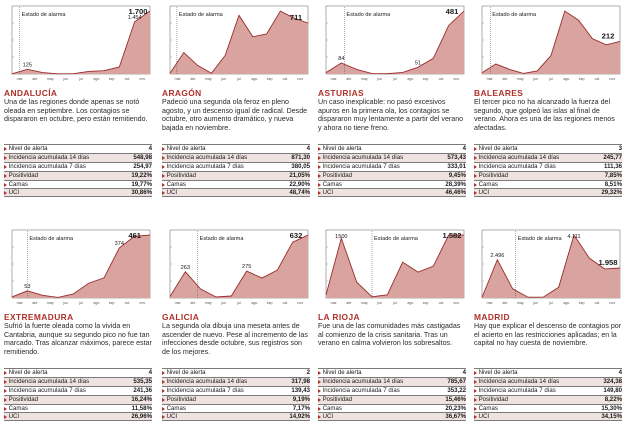 This screenshot has width=624, height=446. What do you see at coordinates (611, 417) in the screenshot?
I see `stat-value: 34,15%` at bounding box center [611, 417].